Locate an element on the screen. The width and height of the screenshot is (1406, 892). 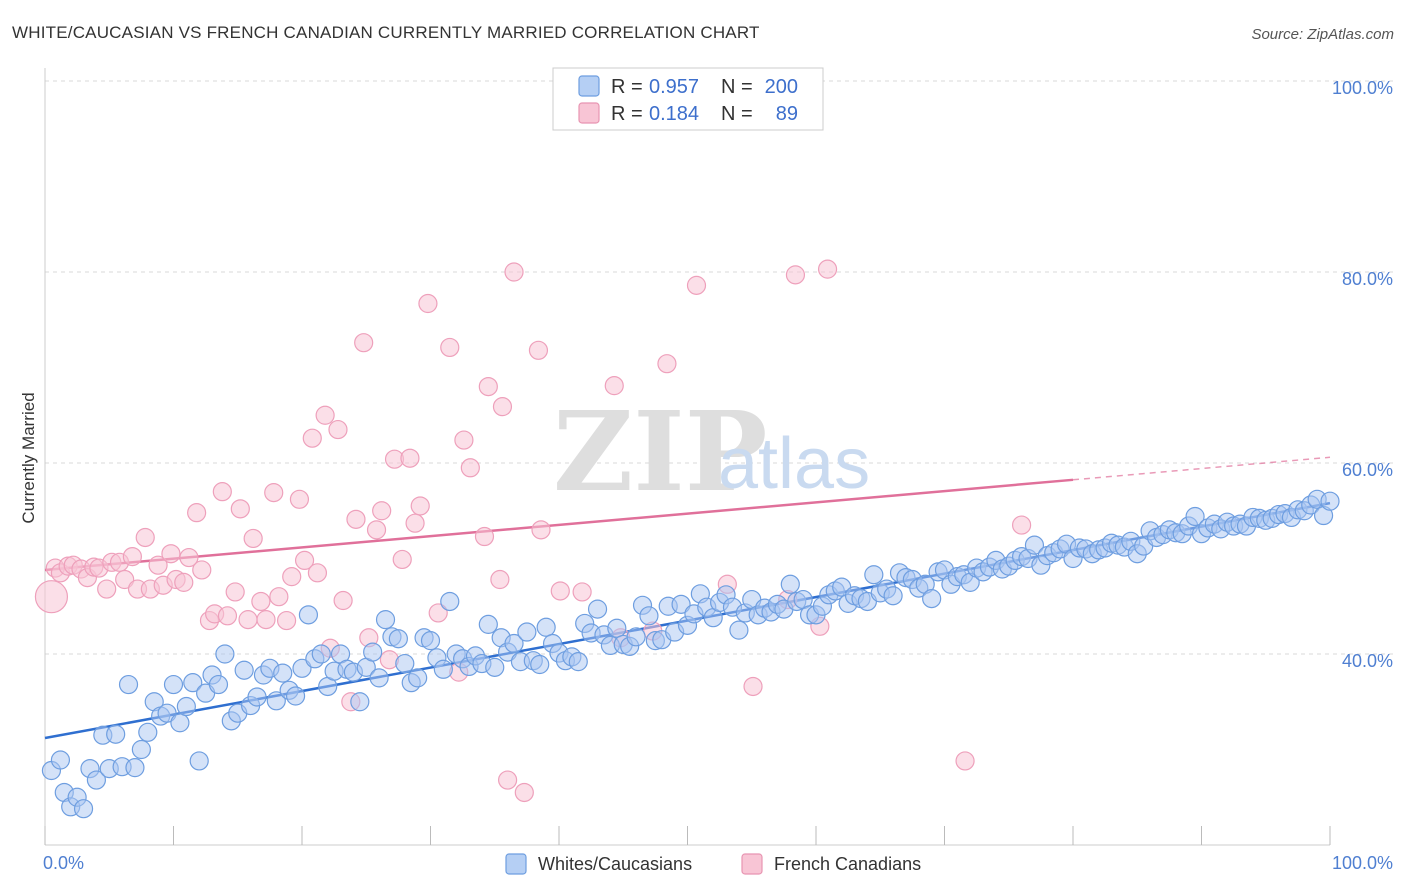
x-tick-label-min: 0.0% is located at coordinates (63, 863).